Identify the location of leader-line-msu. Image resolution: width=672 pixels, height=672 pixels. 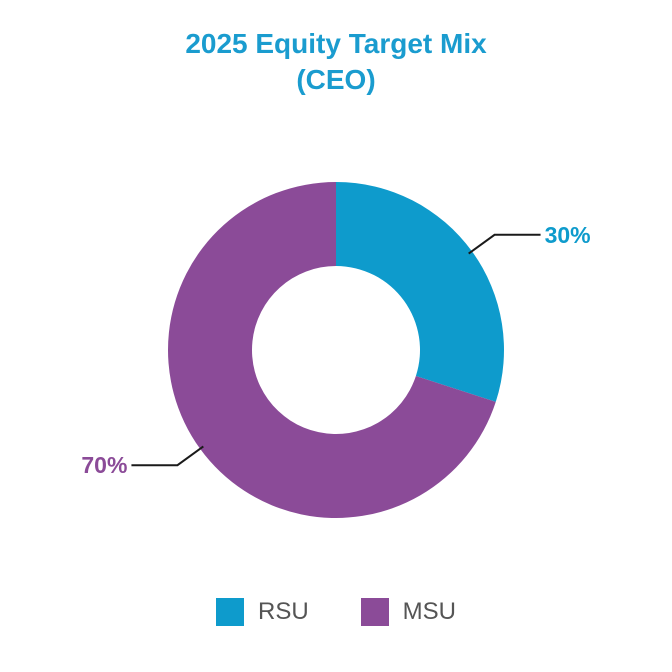
(167, 456).